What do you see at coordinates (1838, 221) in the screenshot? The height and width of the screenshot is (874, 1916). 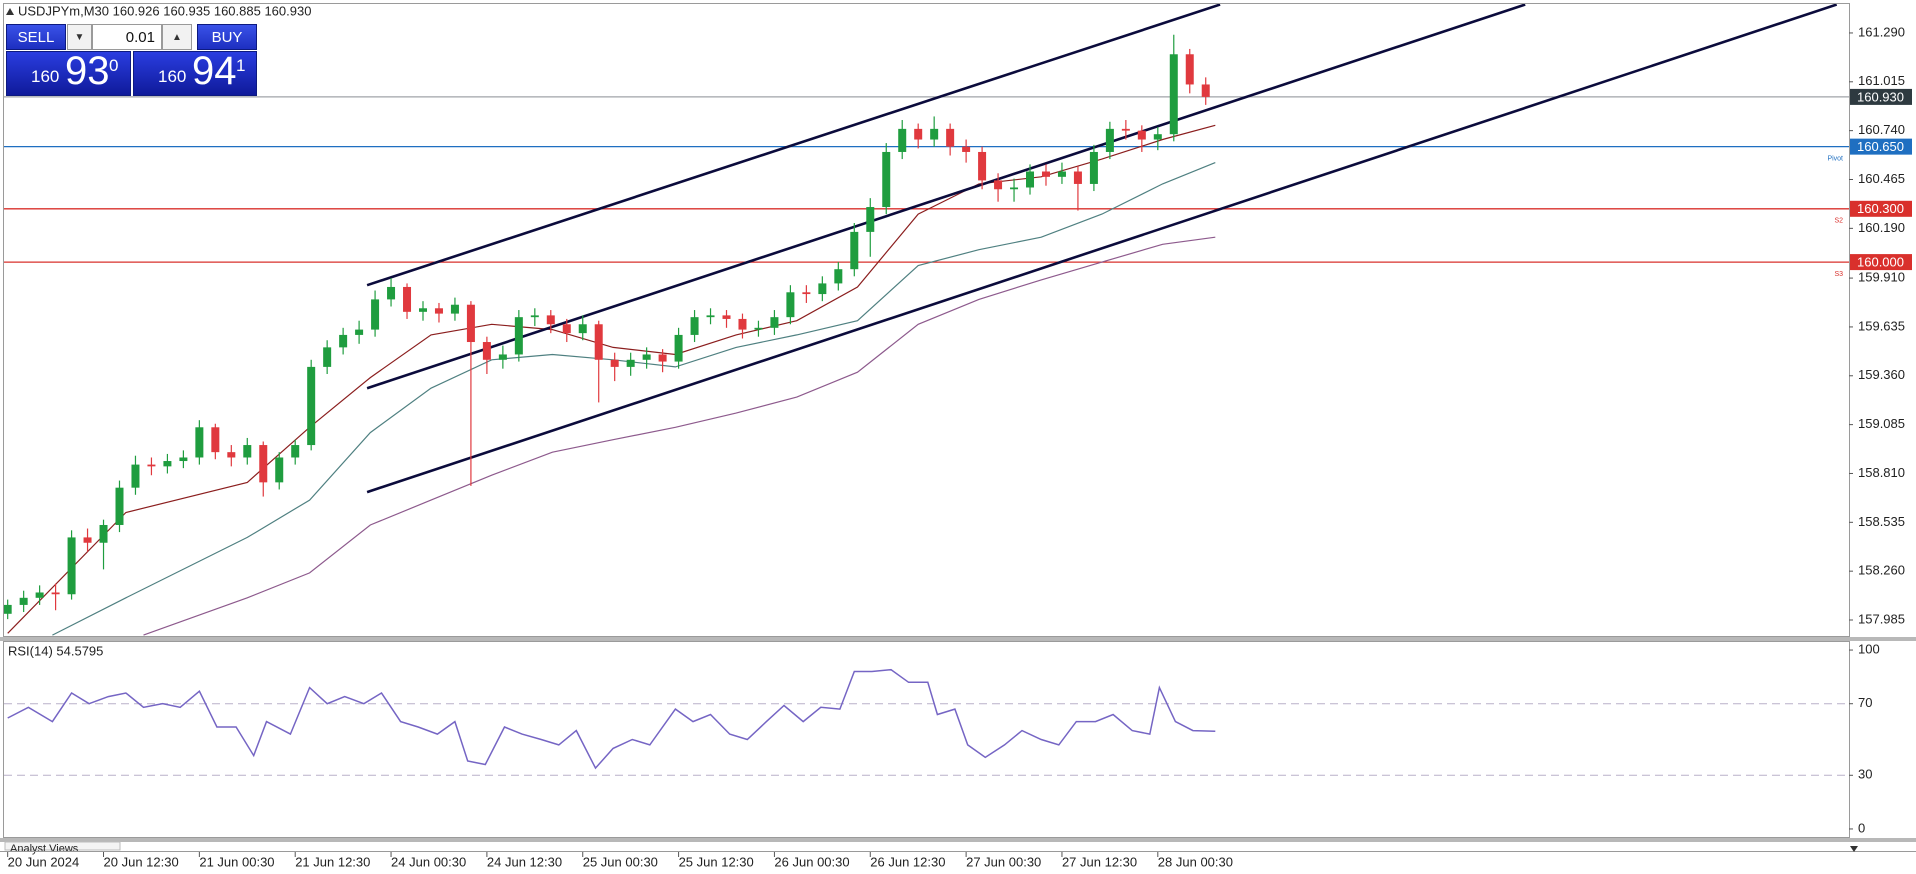 I see `level-tag: S2` at bounding box center [1838, 221].